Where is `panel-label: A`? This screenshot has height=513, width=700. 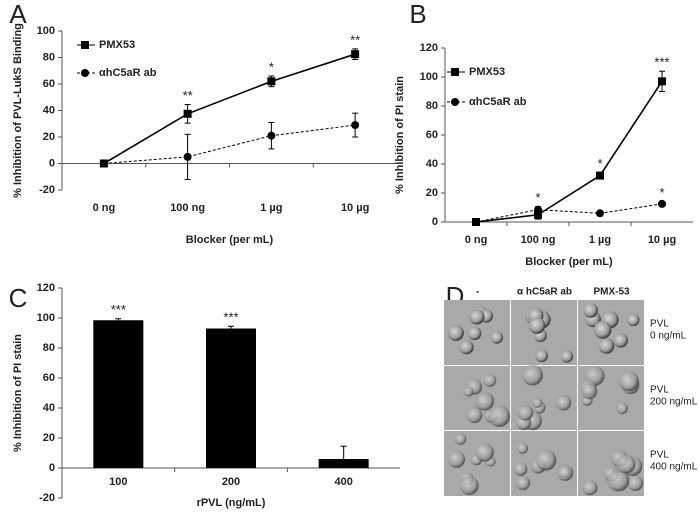
panel-label: A is located at coordinates (18, 14).